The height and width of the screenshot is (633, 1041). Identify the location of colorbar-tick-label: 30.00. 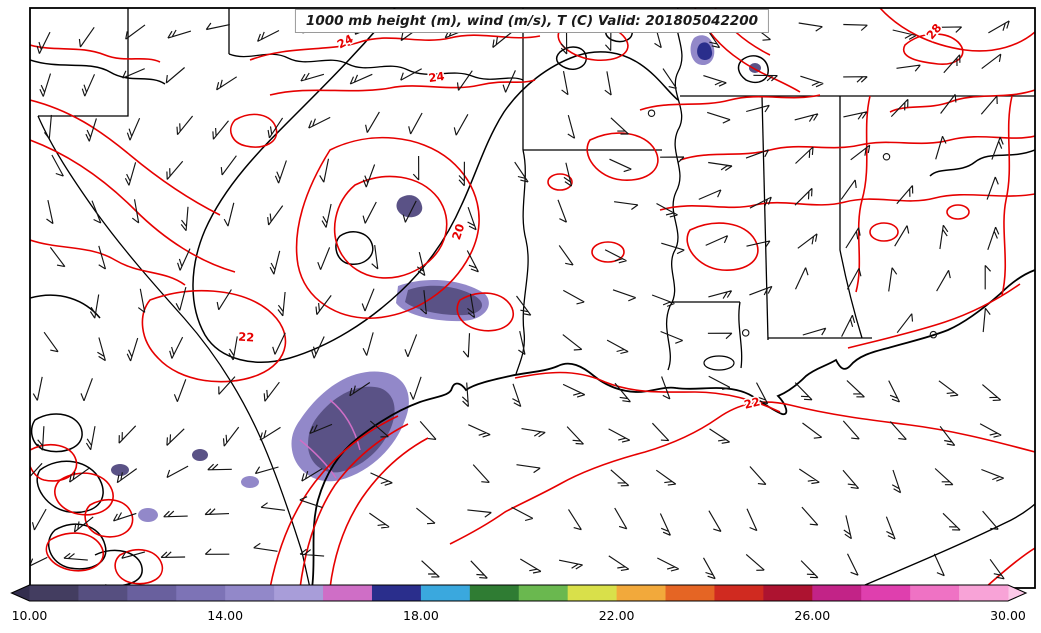
(1008, 615).